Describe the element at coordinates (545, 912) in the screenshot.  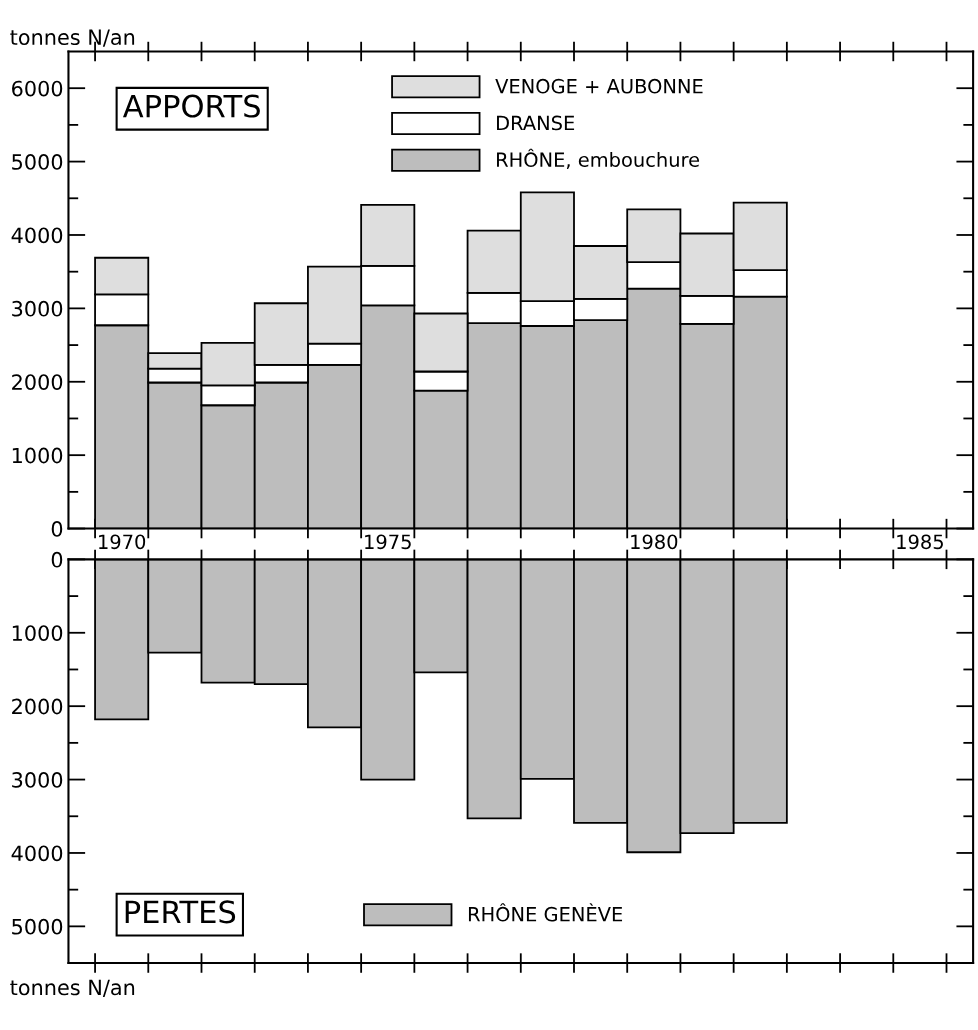
I see `legend-label: RHÔNE GENÈVE` at that location.